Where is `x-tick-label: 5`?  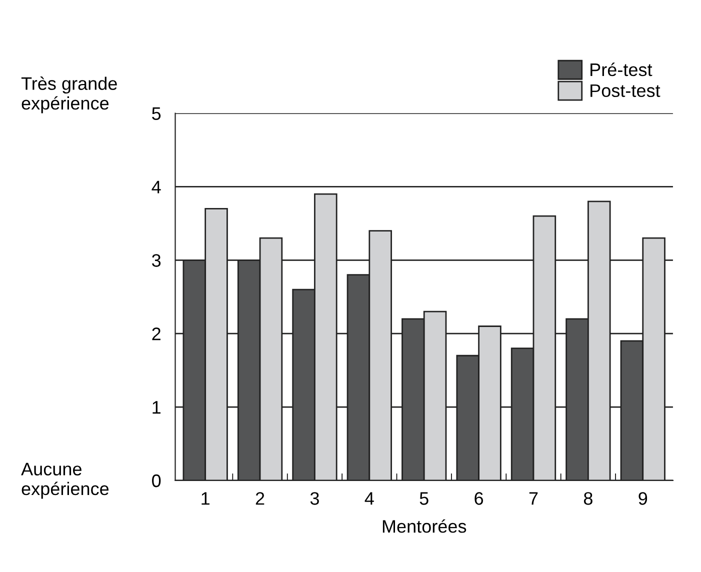
x-tick-label: 5 is located at coordinates (424, 498).